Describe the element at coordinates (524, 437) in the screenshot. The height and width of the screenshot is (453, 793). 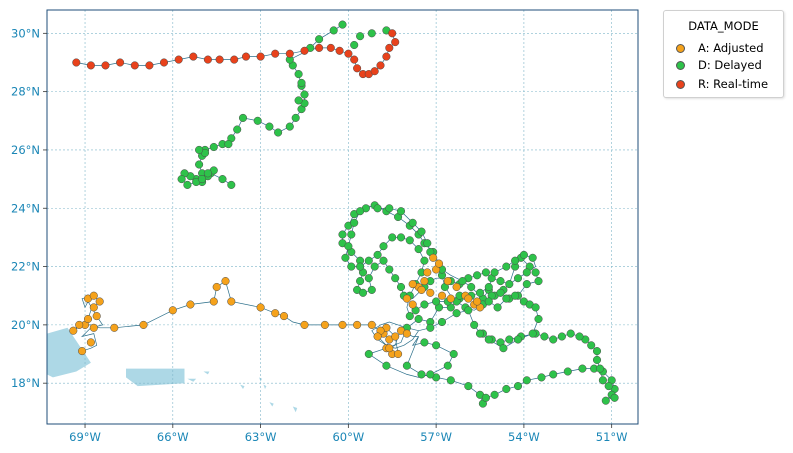
I see `longitude-tick-label: 54°W` at that location.